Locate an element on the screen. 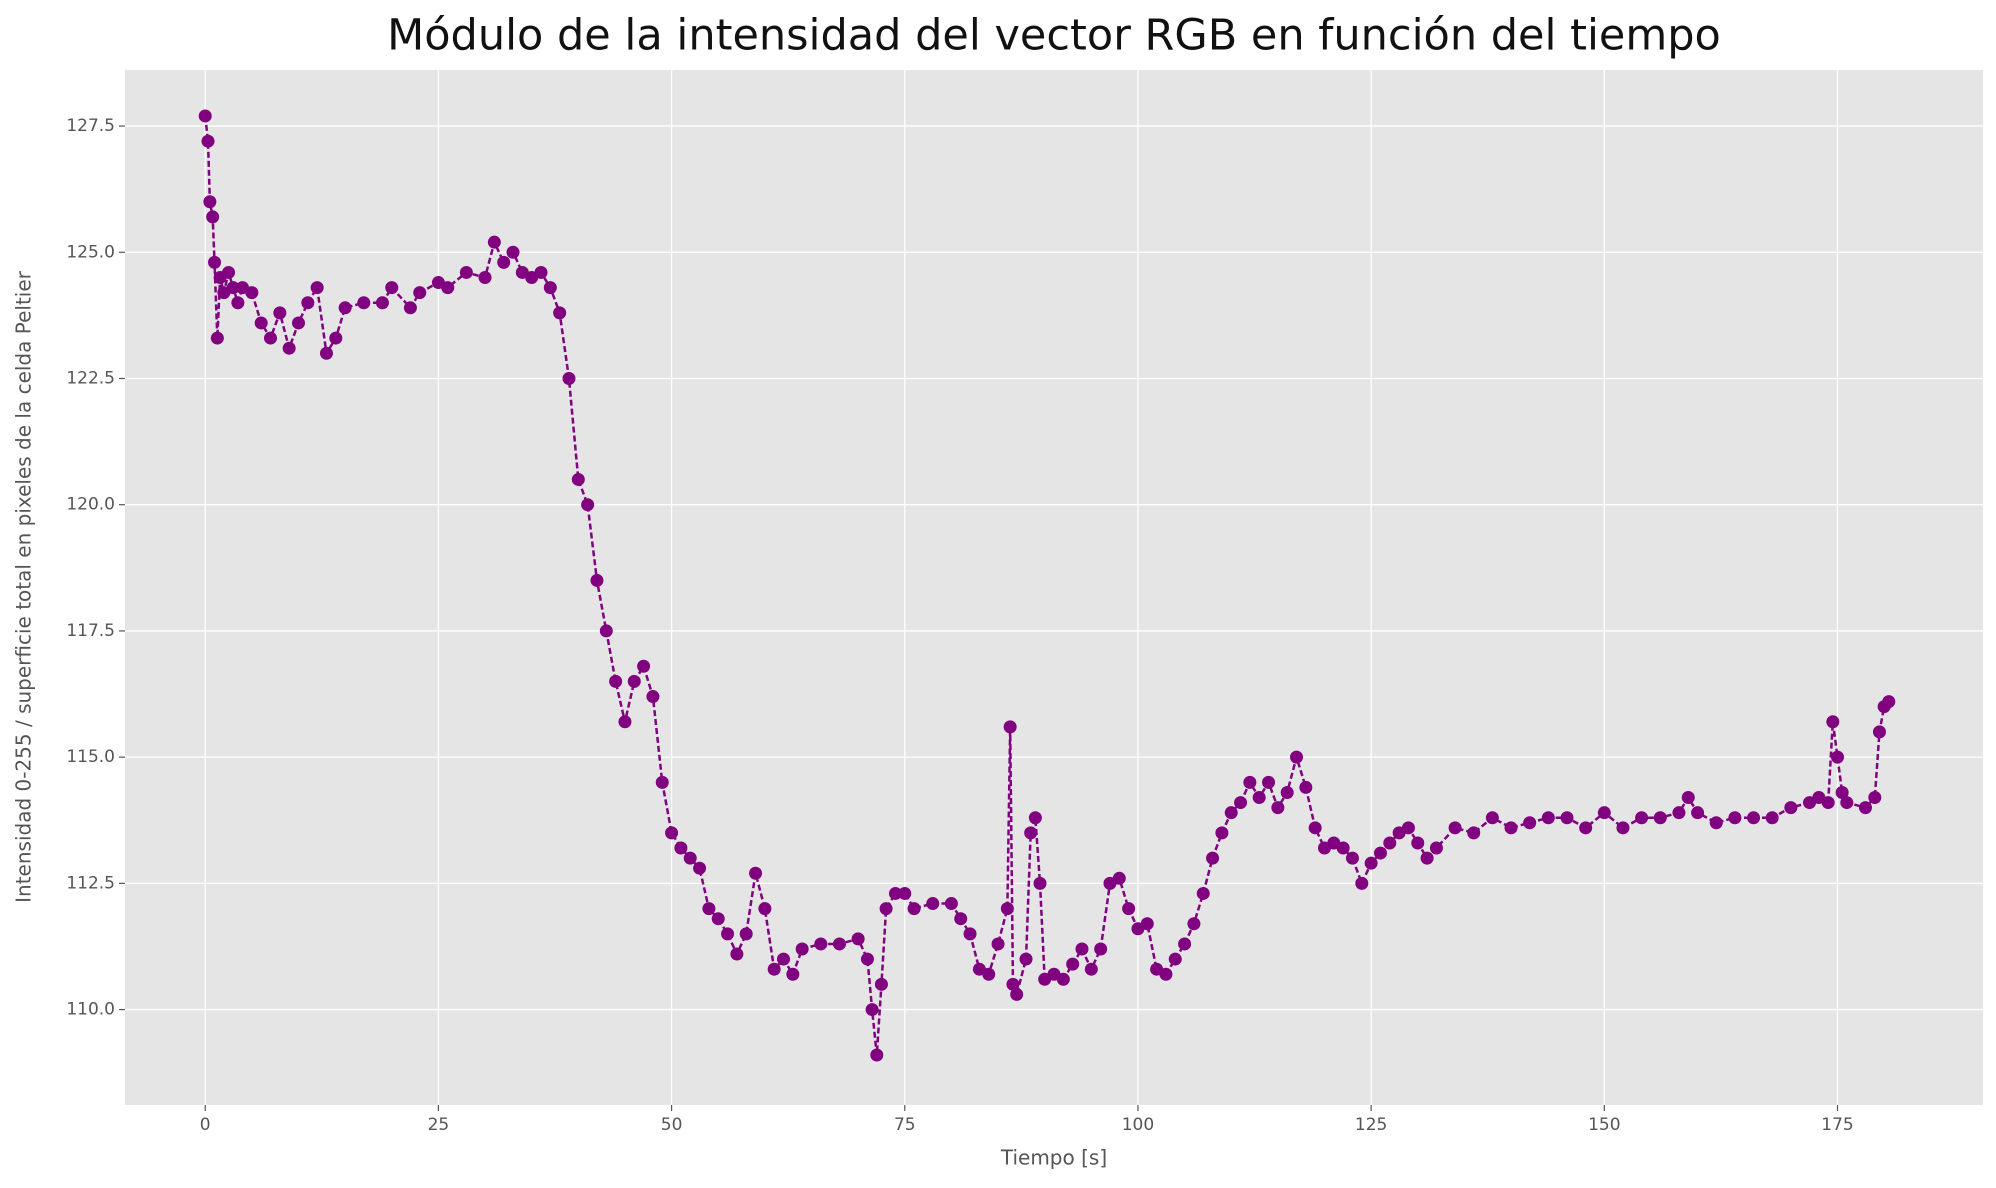 The image size is (1996, 1188). x-tick-label: 175 is located at coordinates (1837, 1125).